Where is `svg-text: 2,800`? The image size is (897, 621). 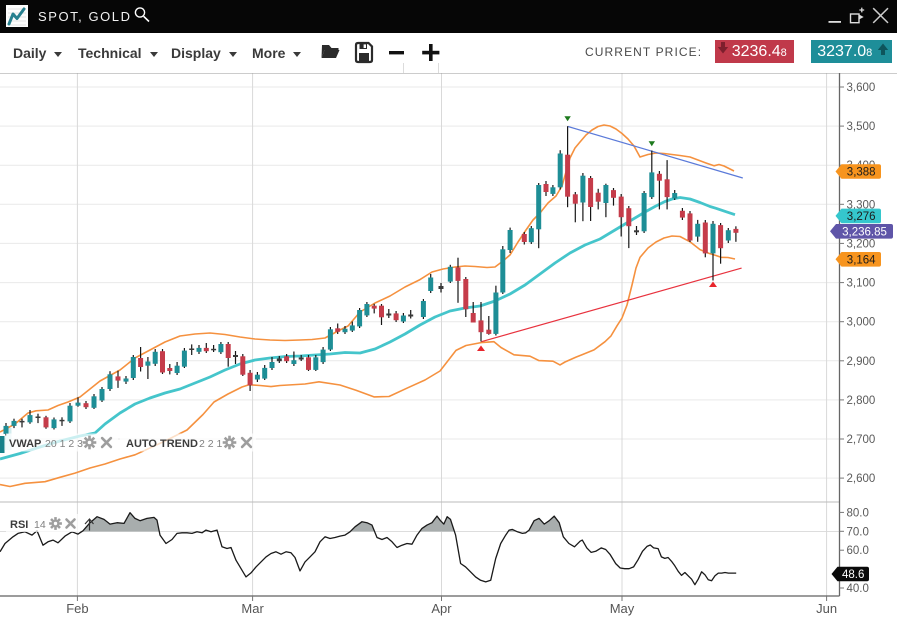
svg-text: 2,800 is located at coordinates (861, 401).